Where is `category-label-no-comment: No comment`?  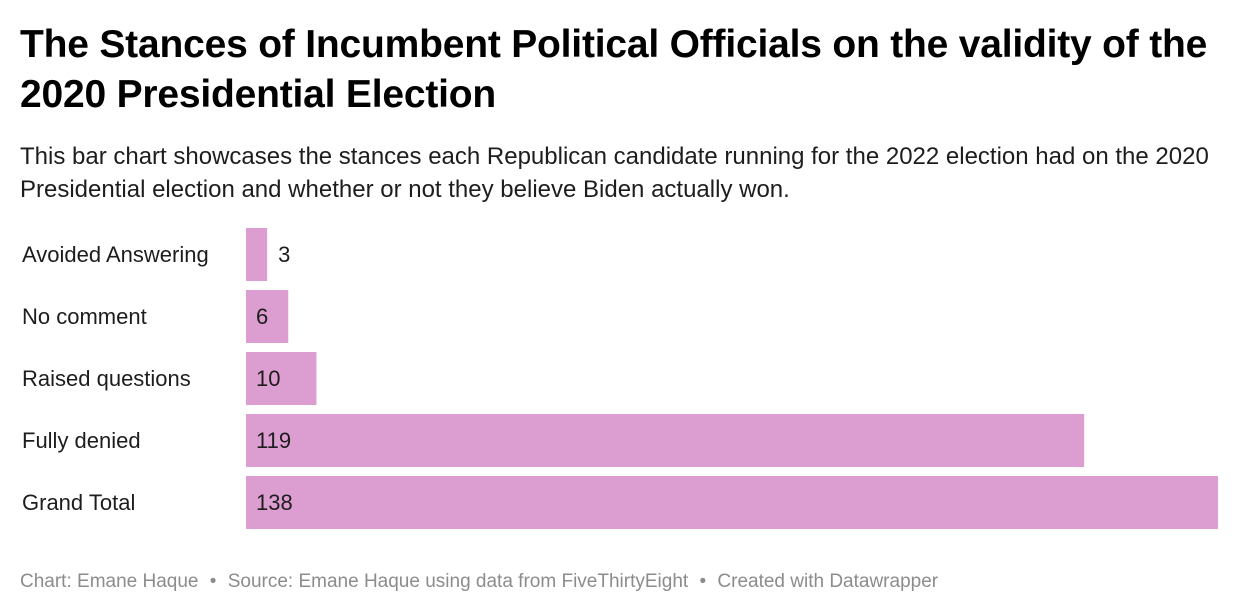 category-label-no-comment: No comment is located at coordinates (84, 316).